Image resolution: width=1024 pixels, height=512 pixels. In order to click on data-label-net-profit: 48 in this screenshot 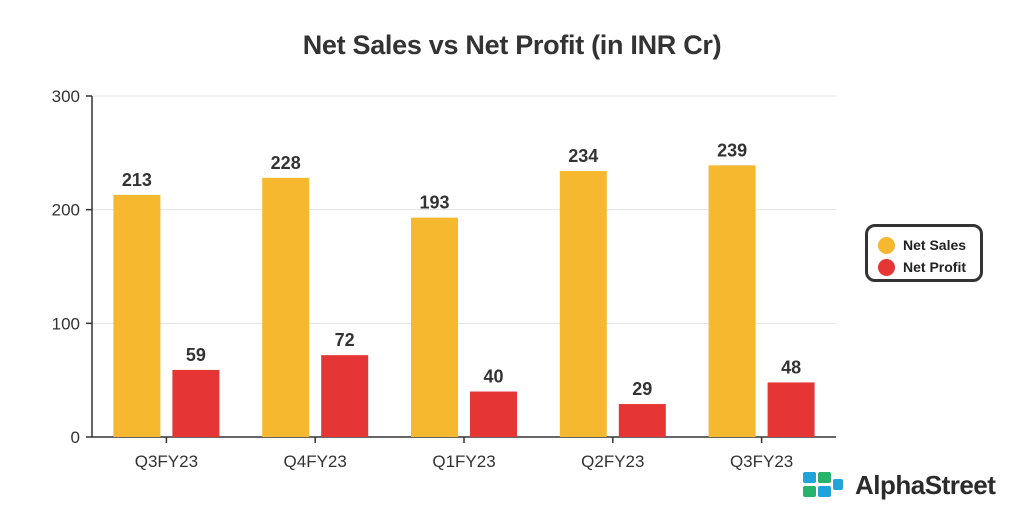, I will do `click(791, 367)`.